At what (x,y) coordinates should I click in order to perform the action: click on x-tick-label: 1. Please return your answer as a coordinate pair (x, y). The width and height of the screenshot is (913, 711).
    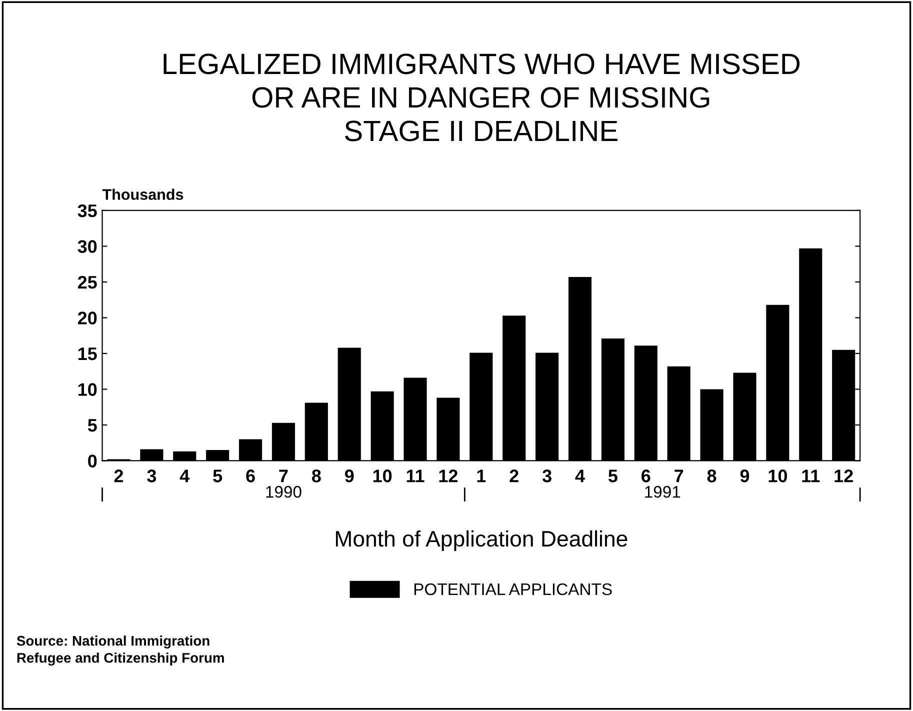
    Looking at the image, I should click on (481, 476).